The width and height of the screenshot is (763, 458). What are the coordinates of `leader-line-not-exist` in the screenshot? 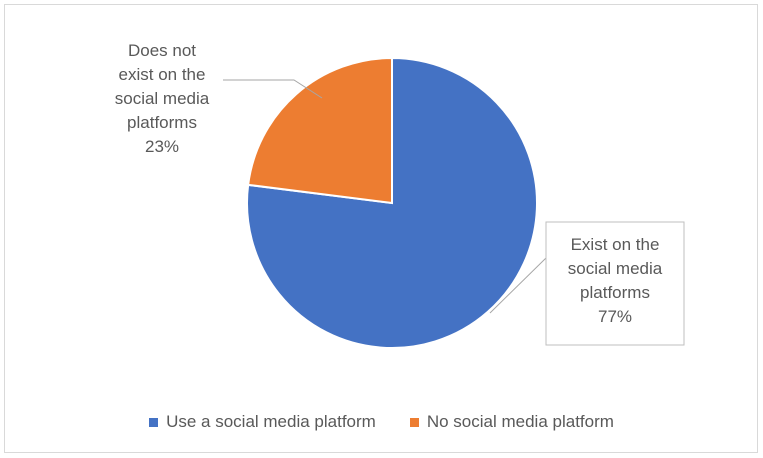 It's located at (273, 89).